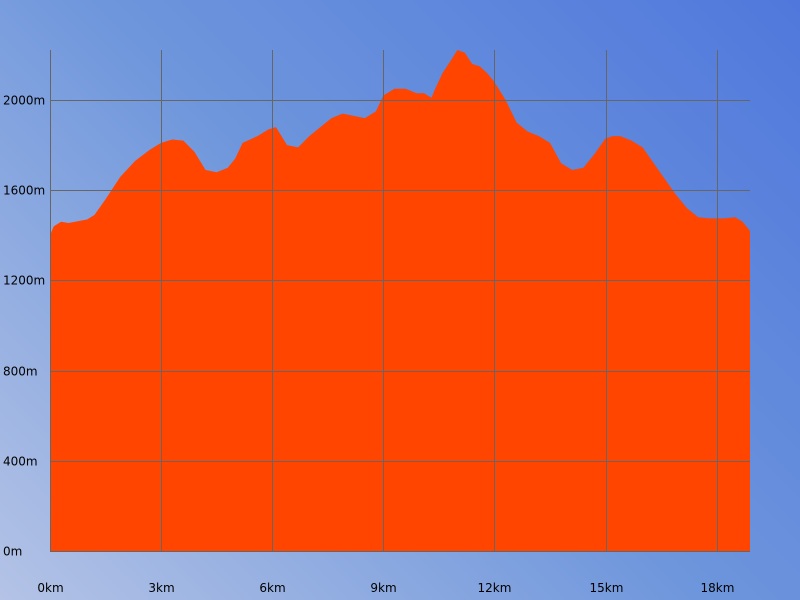 The height and width of the screenshot is (600, 800). Describe the element at coordinates (20, 372) in the screenshot. I see `y-tick-label: 800m` at that location.